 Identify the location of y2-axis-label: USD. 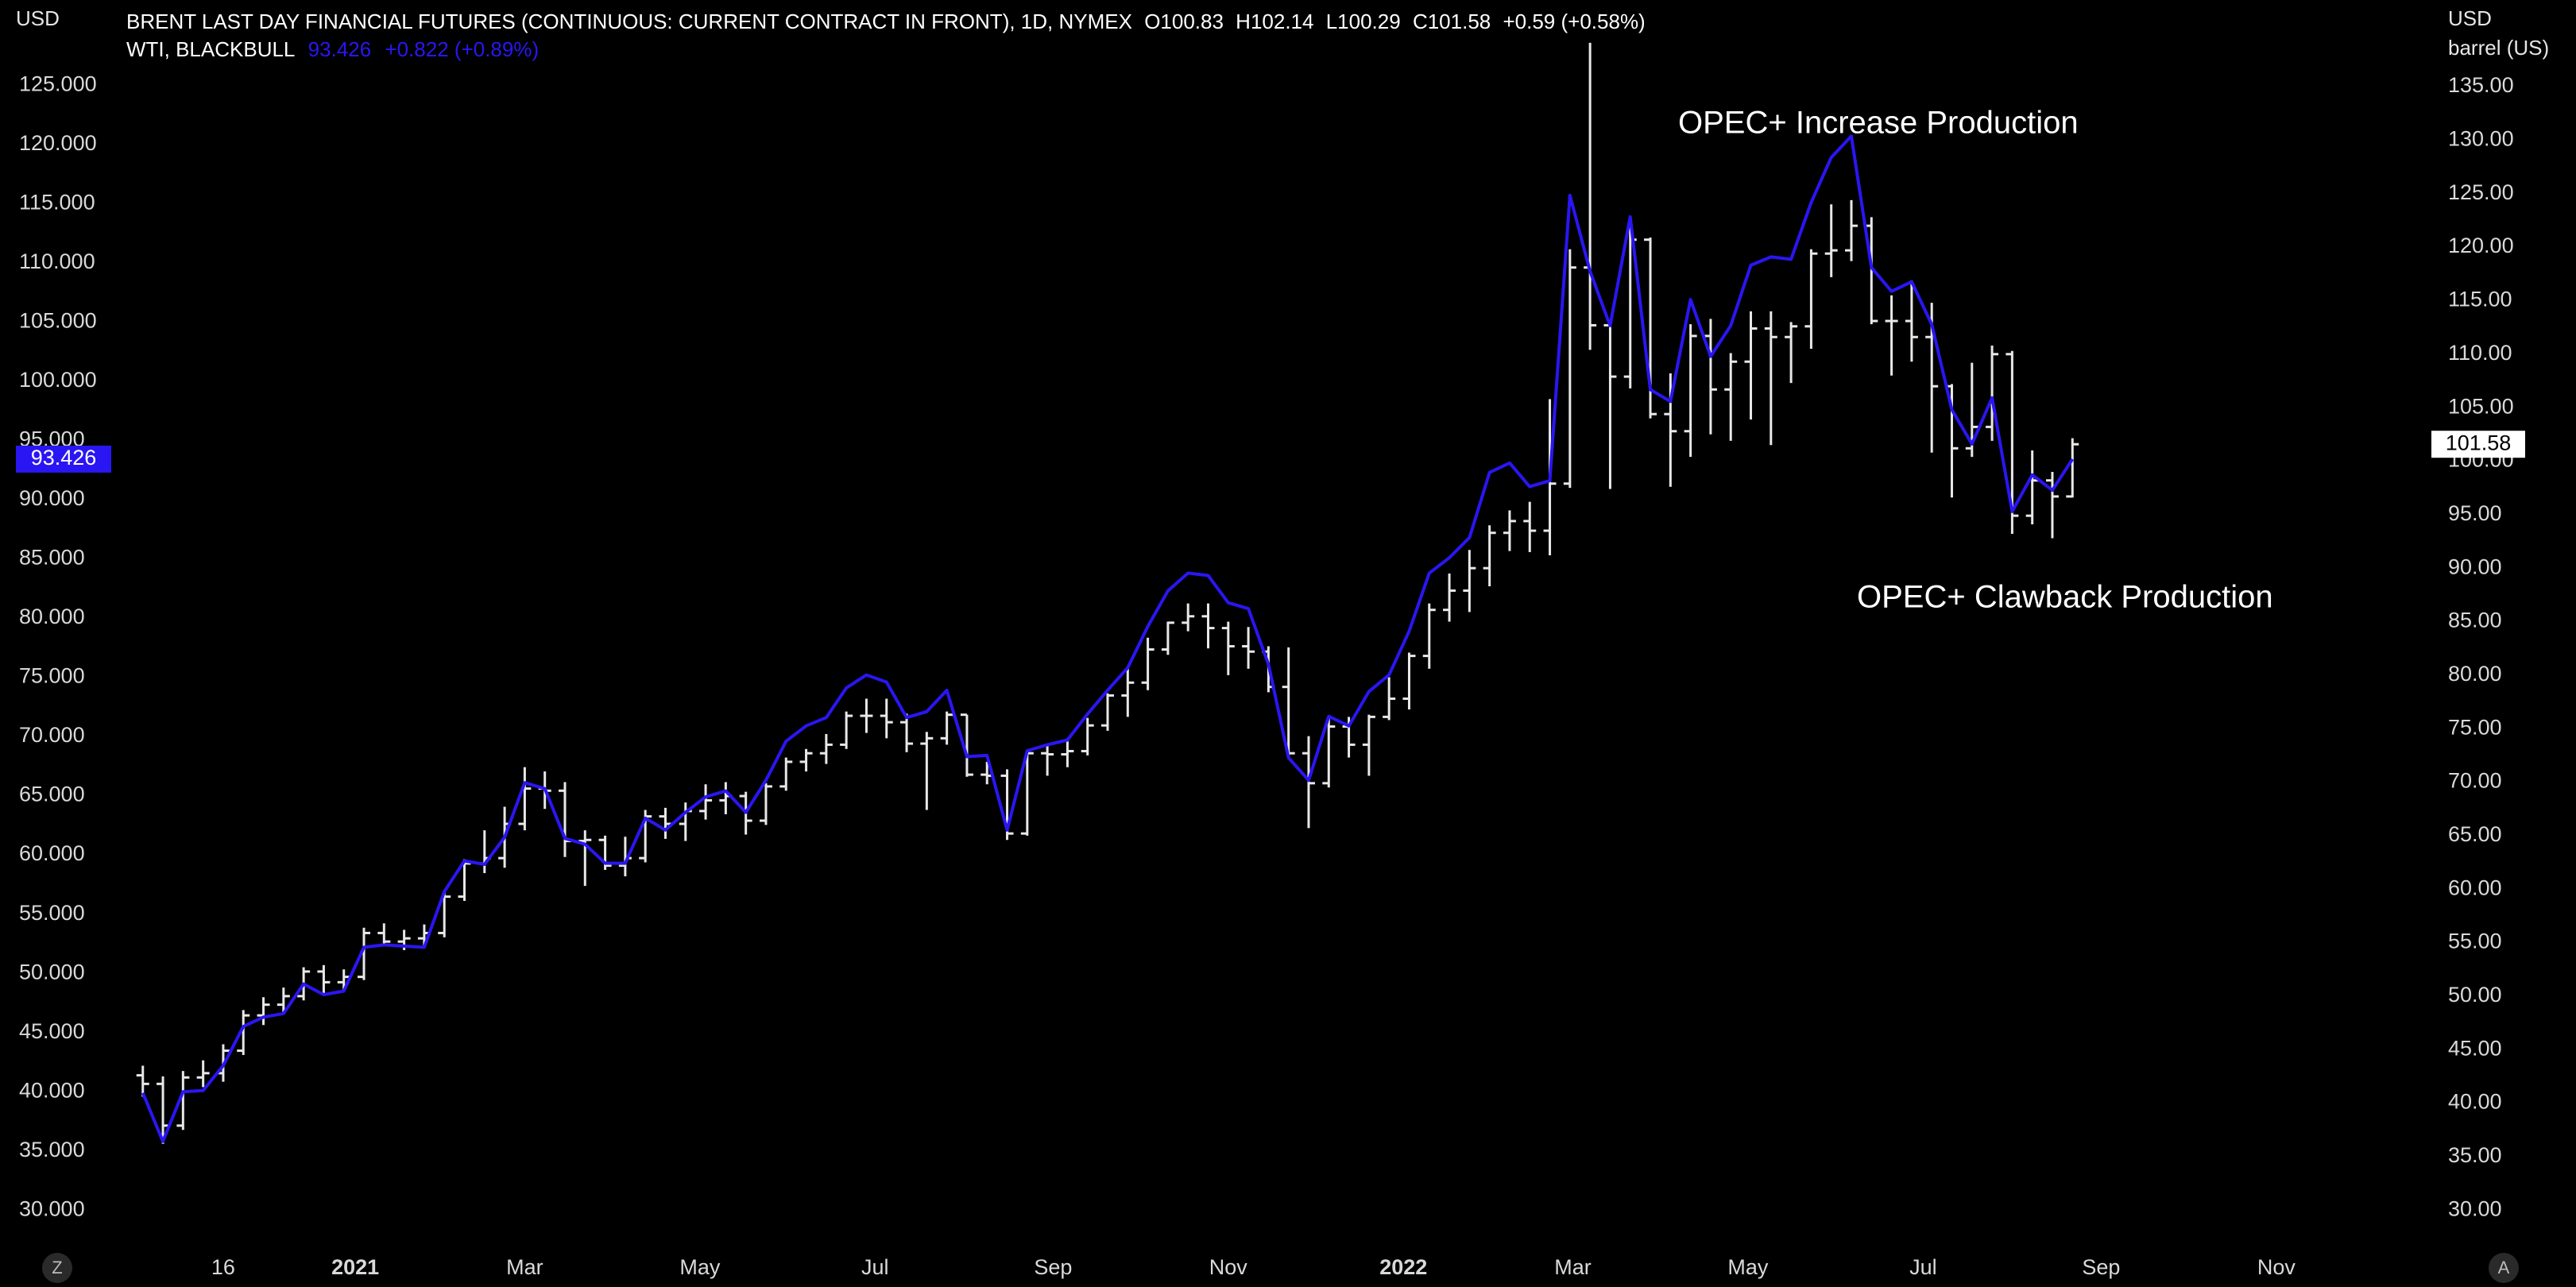
(2470, 18).